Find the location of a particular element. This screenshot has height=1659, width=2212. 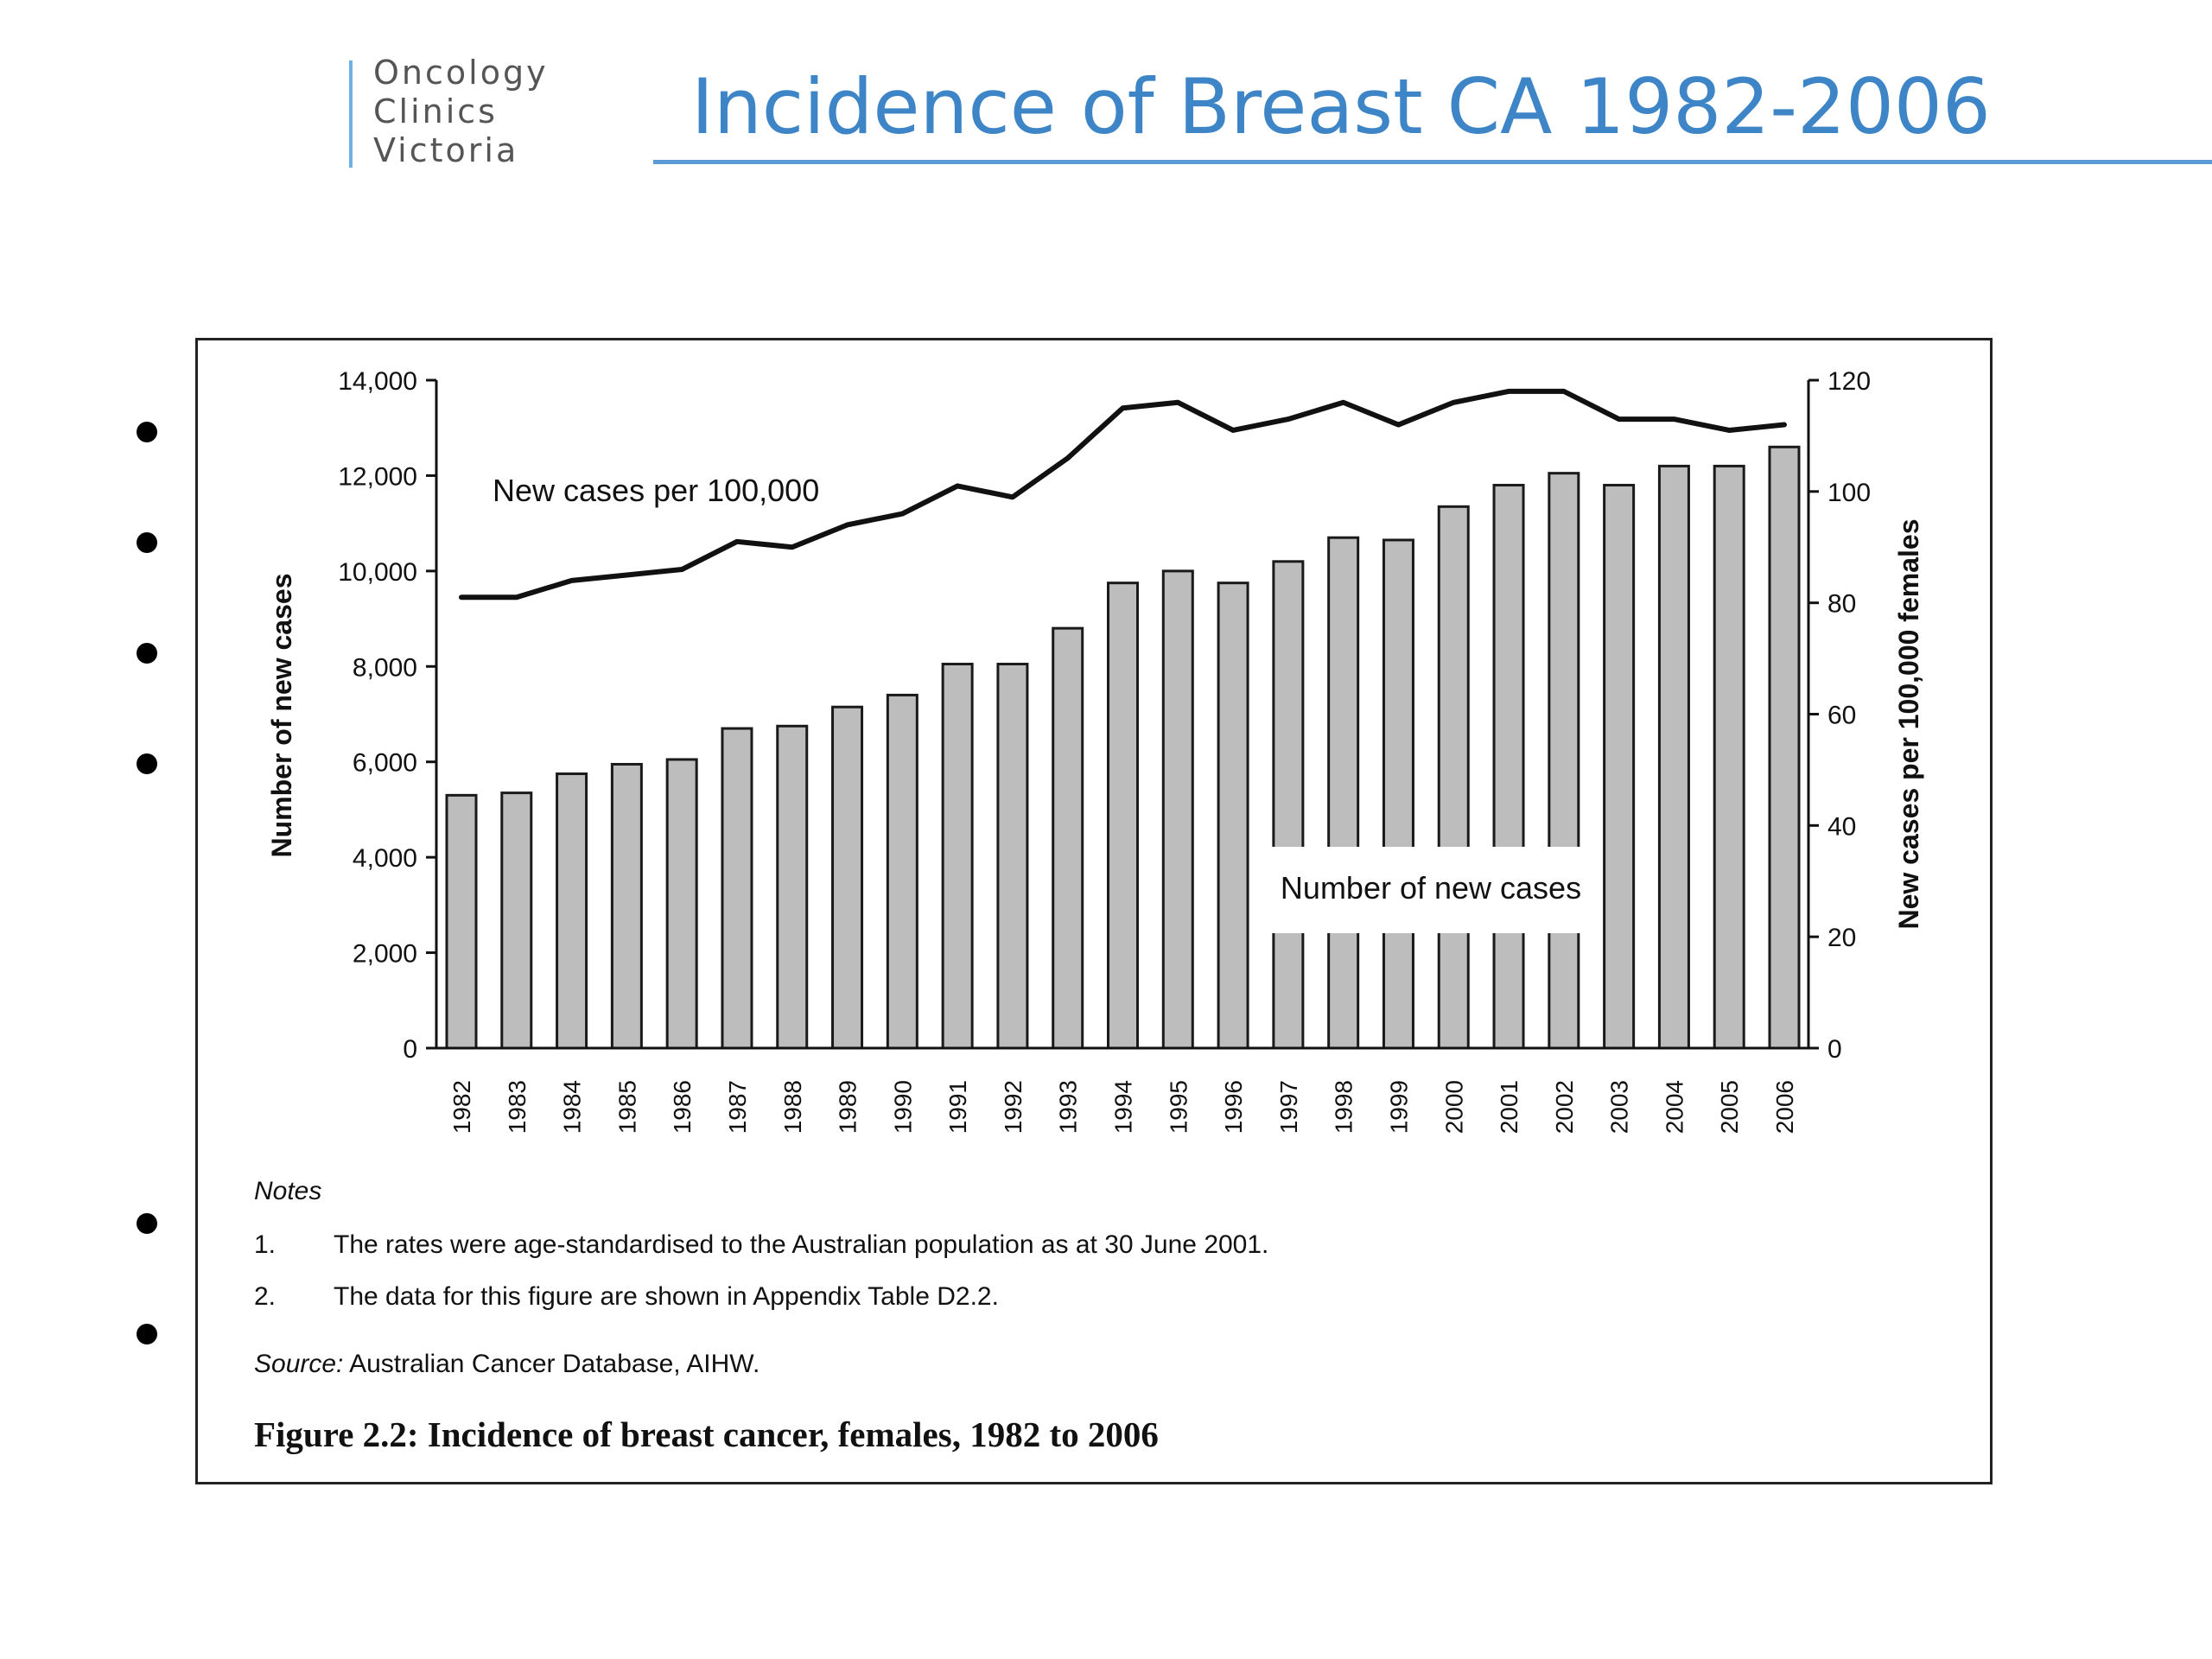

rate-line is located at coordinates (1123, 494).